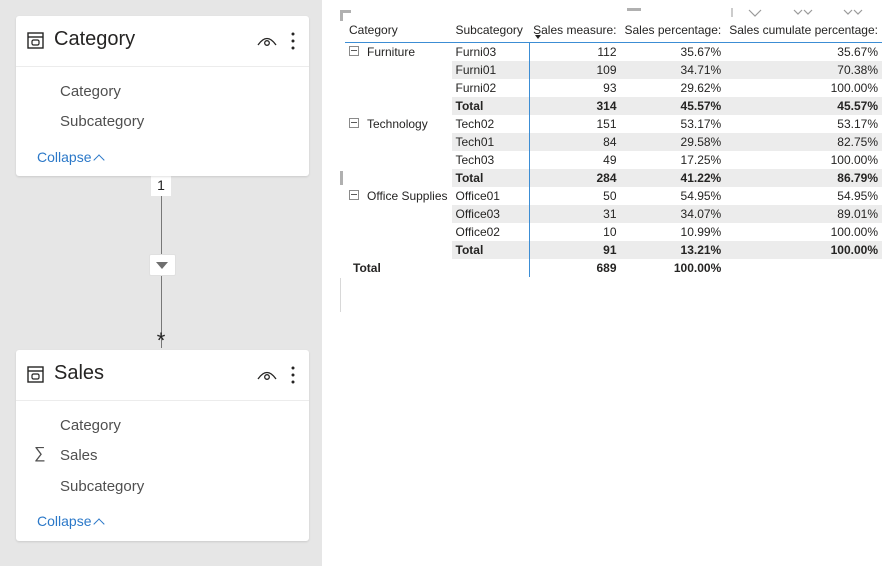  What do you see at coordinates (490, 196) in the screenshot?
I see `cell-subcategory: Office01` at bounding box center [490, 196].